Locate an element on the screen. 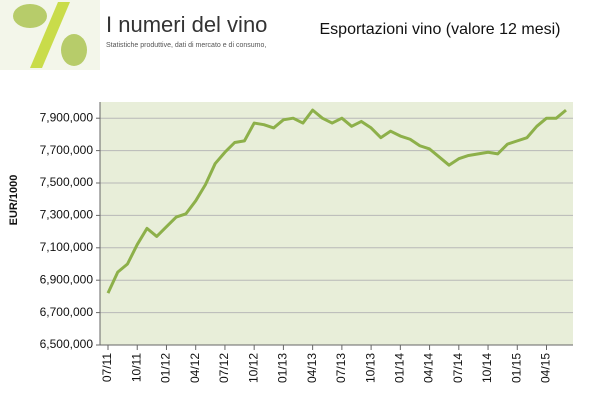  y-tick-label: 7,500,000 is located at coordinates (67, 182).